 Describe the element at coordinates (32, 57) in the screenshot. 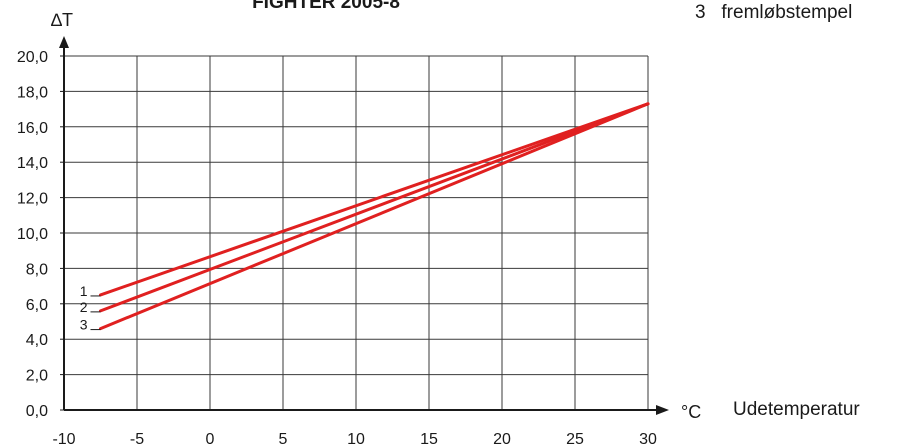

I see `y-tick-label: 20,0` at that location.